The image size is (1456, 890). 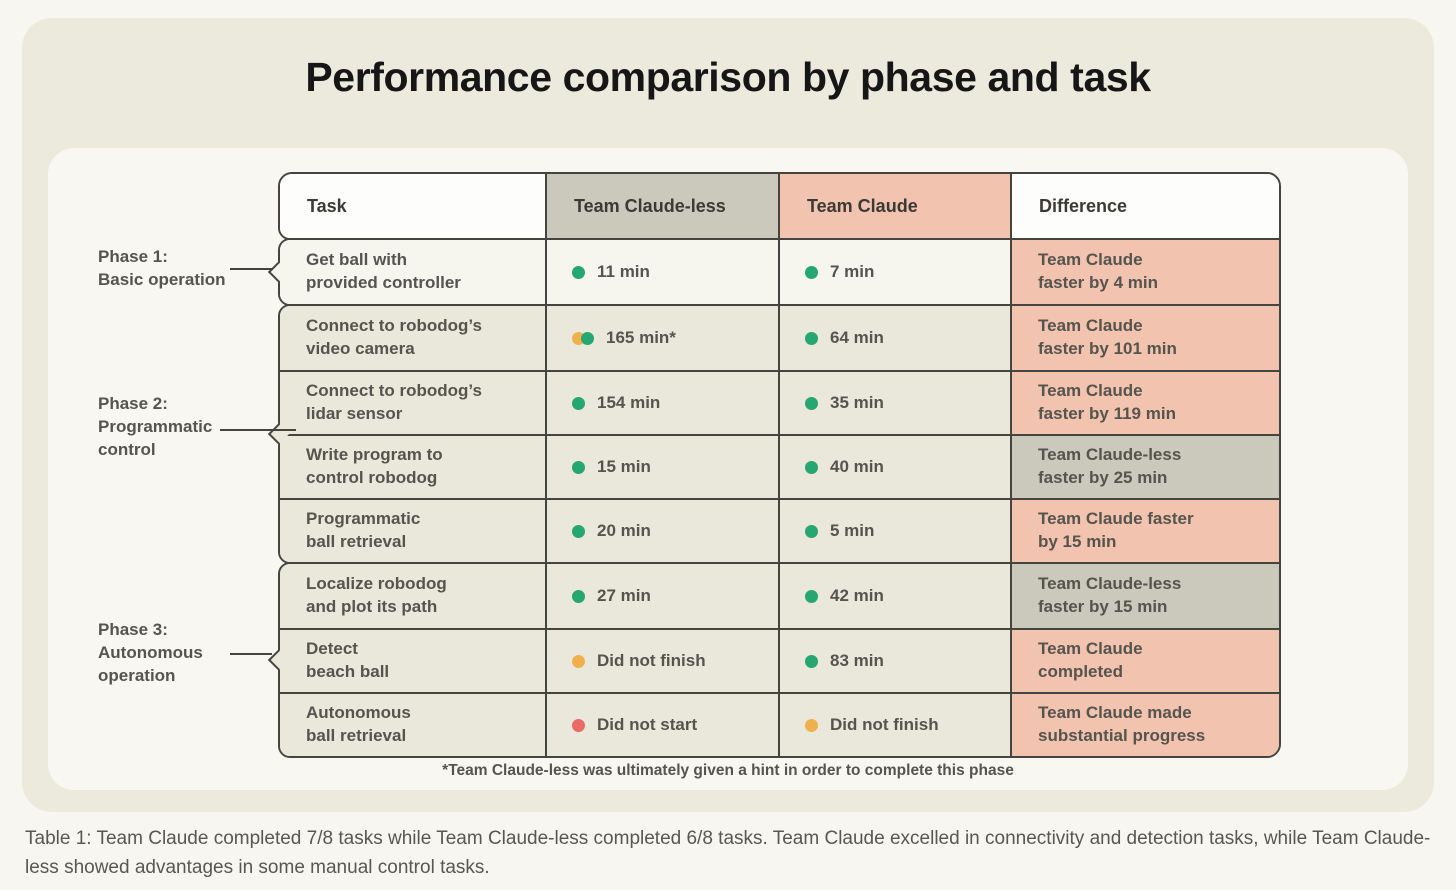 What do you see at coordinates (413, 338) in the screenshot?
I see `task-cell: Connect to robodog’s video camera` at bounding box center [413, 338].